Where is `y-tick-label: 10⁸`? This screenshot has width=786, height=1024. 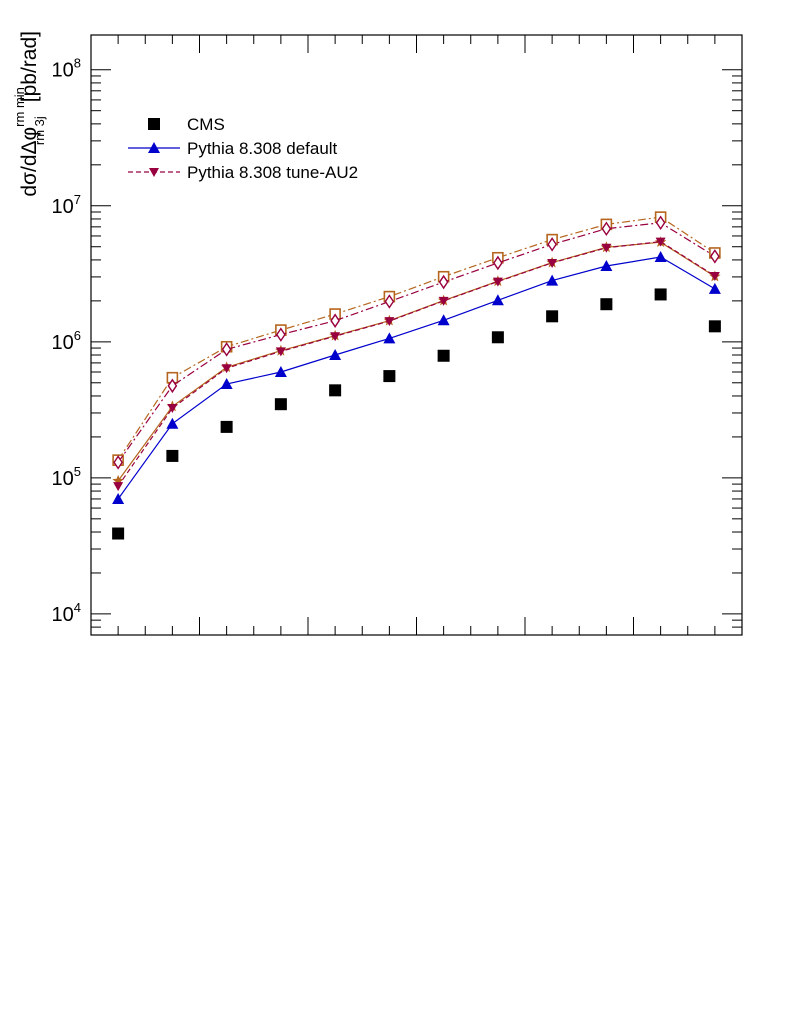 y-tick-label: 10⁸ is located at coordinates (66, 69).